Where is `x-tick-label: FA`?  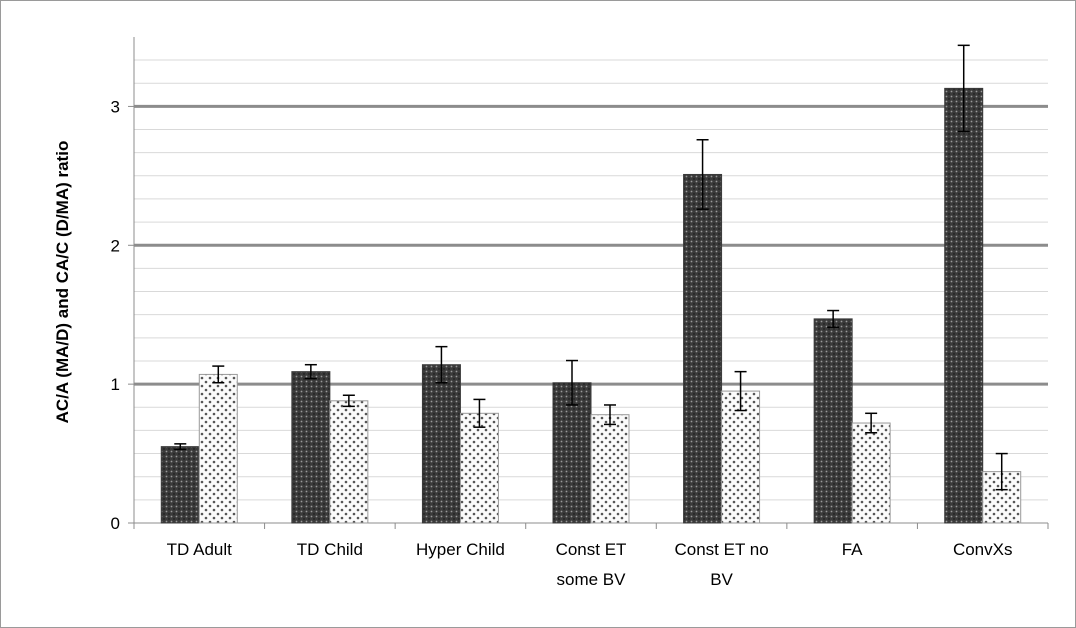
x-tick-label: FA is located at coordinates (852, 549).